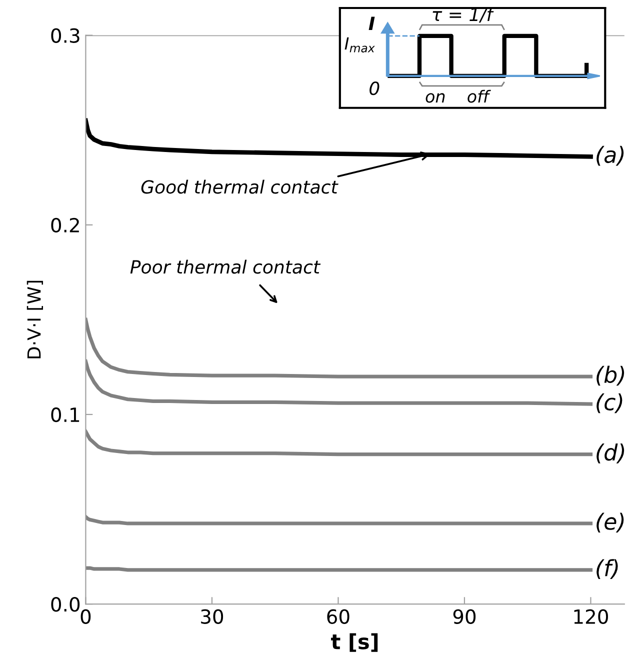 The width and height of the screenshot is (633, 666). What do you see at coordinates (609, 403) in the screenshot?
I see `series-label: (c)` at bounding box center [609, 403].